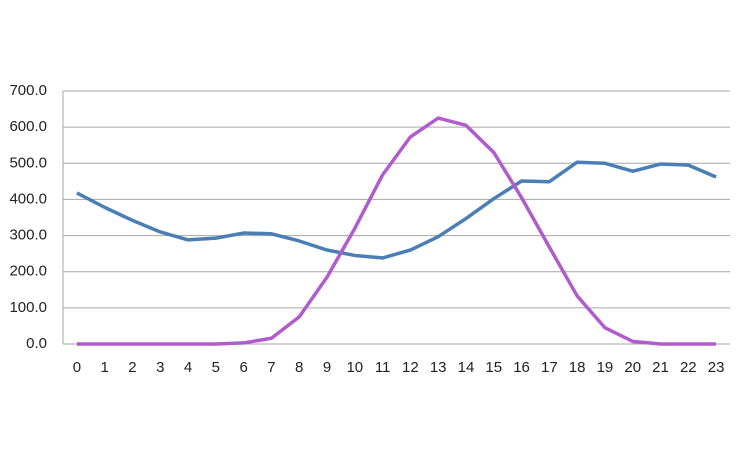 This screenshot has width=740, height=474. Describe the element at coordinates (438, 367) in the screenshot. I see `x-tick-label: 13` at that location.